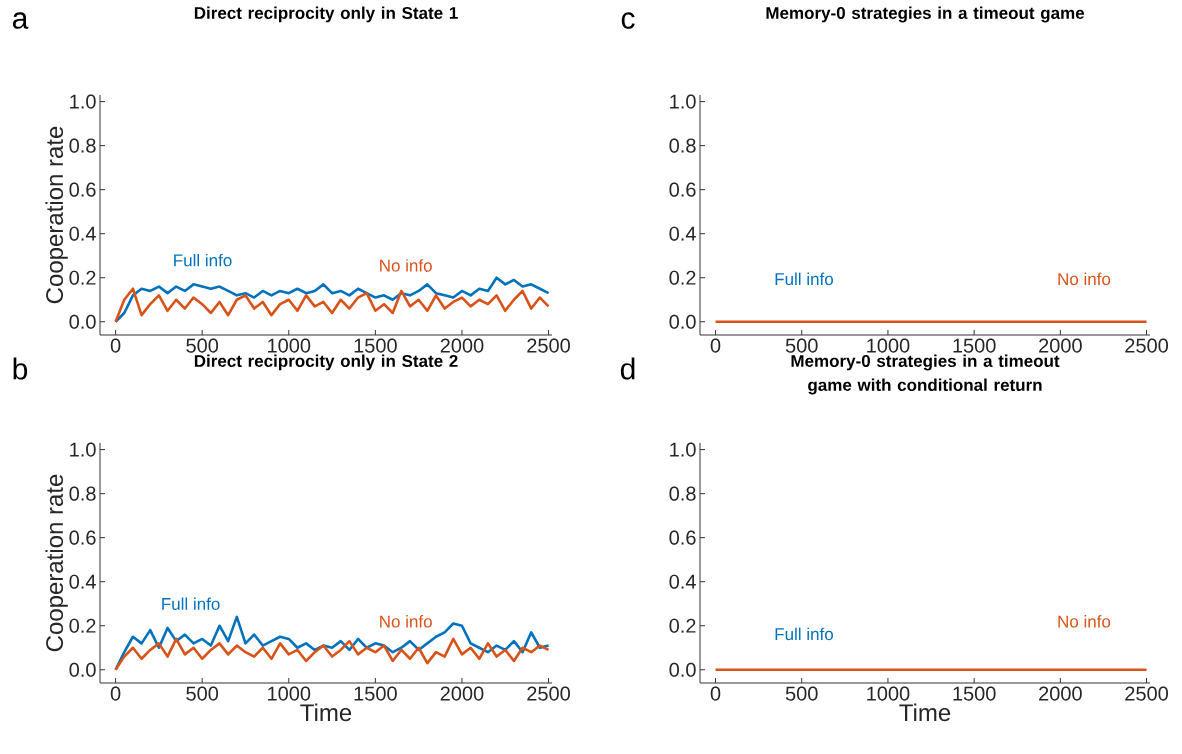  I want to click on text: c, so click(628, 20).